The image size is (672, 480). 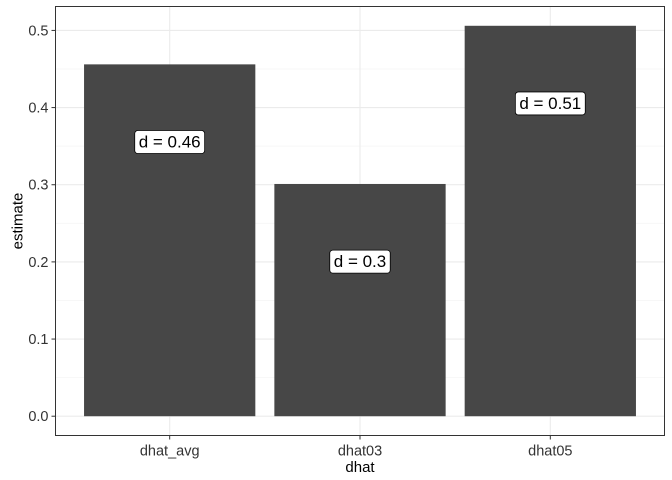 I want to click on bar-label-text: d = 0.3, so click(x=360, y=261).